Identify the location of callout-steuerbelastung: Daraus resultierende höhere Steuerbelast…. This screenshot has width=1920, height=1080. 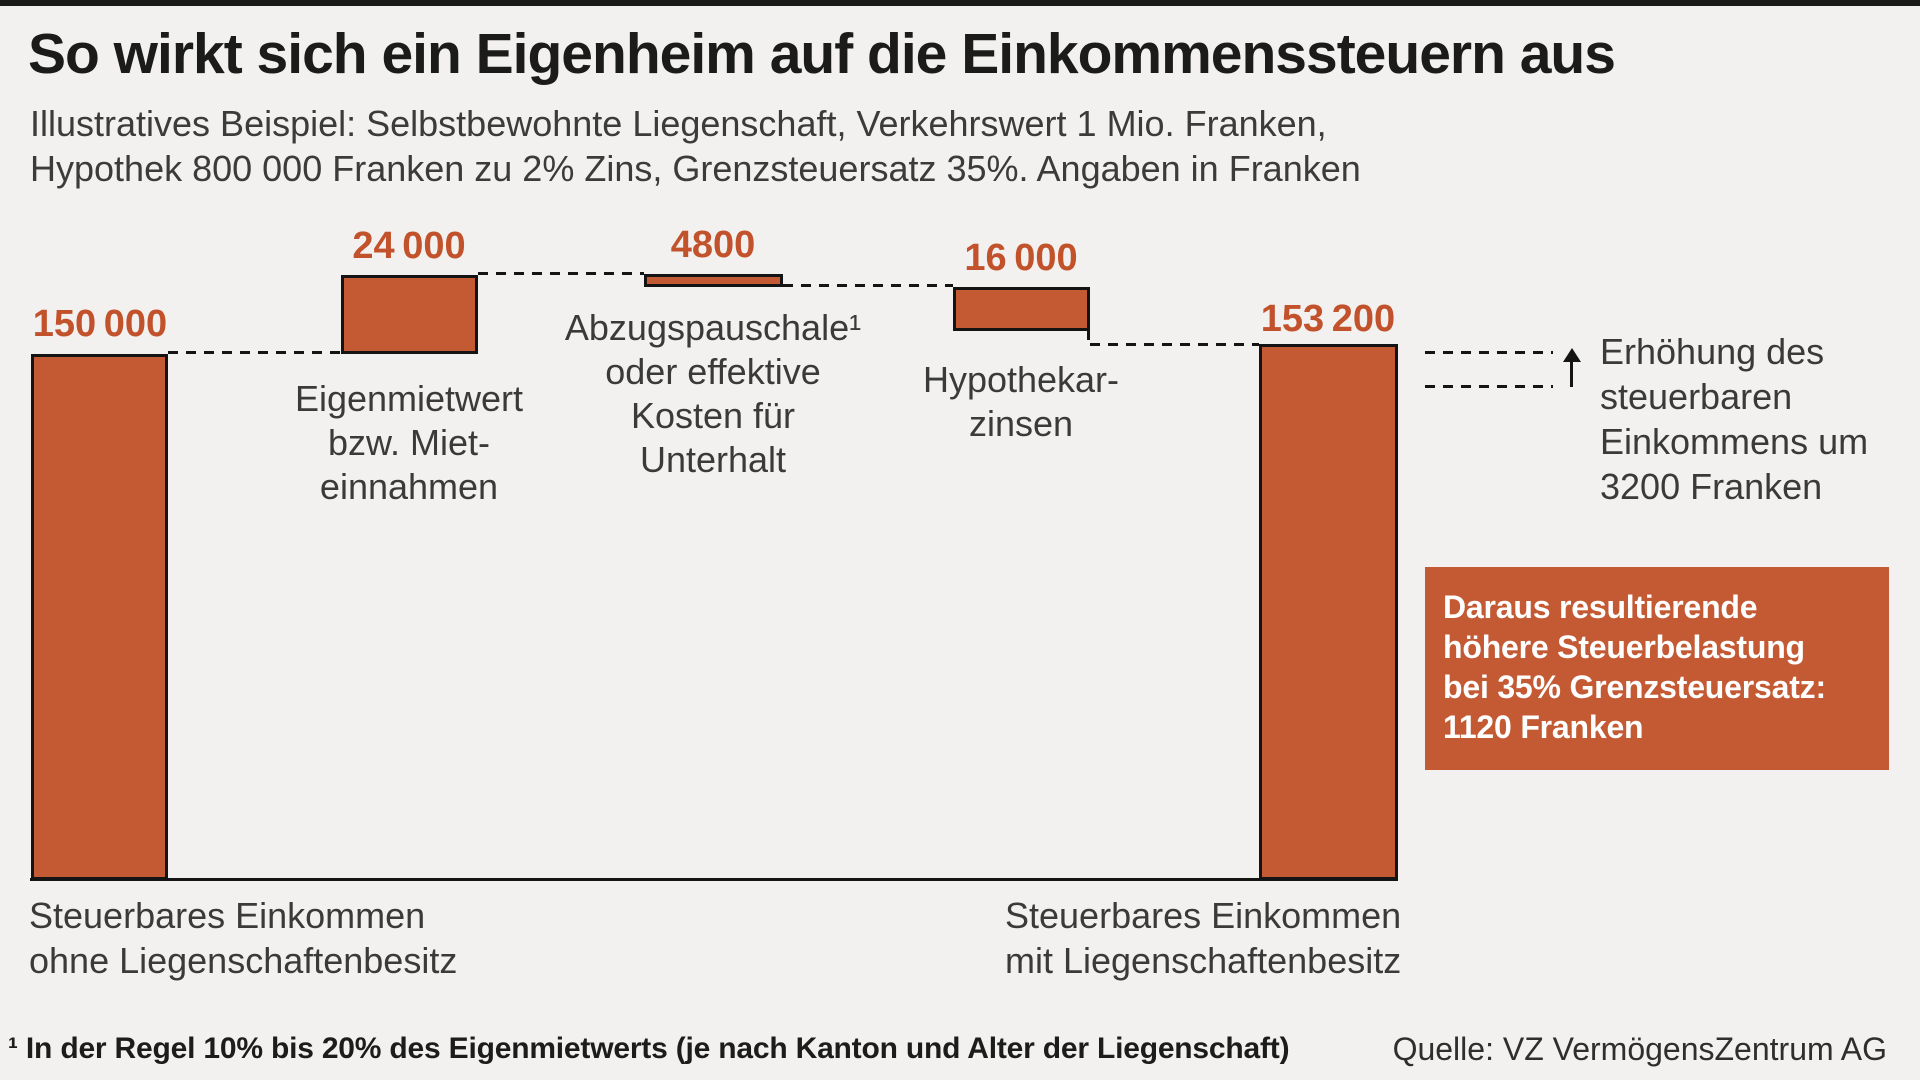
(1657, 668).